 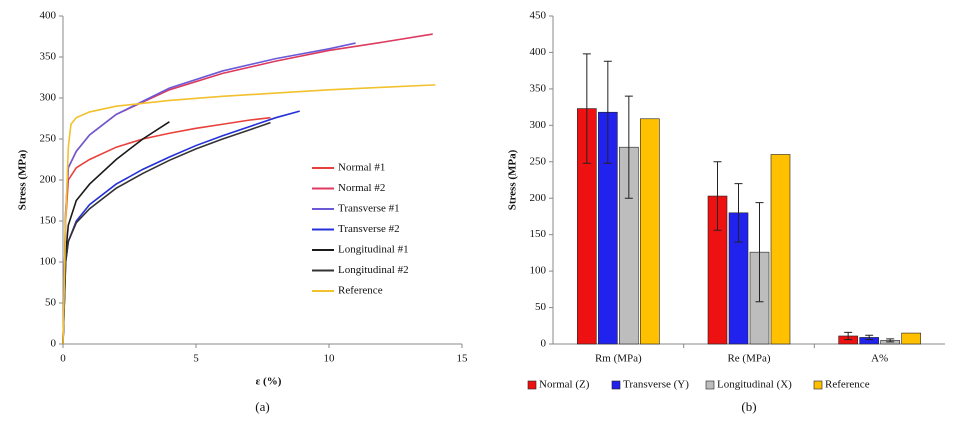 I want to click on x-tick-label: 10, so click(x=330, y=359).